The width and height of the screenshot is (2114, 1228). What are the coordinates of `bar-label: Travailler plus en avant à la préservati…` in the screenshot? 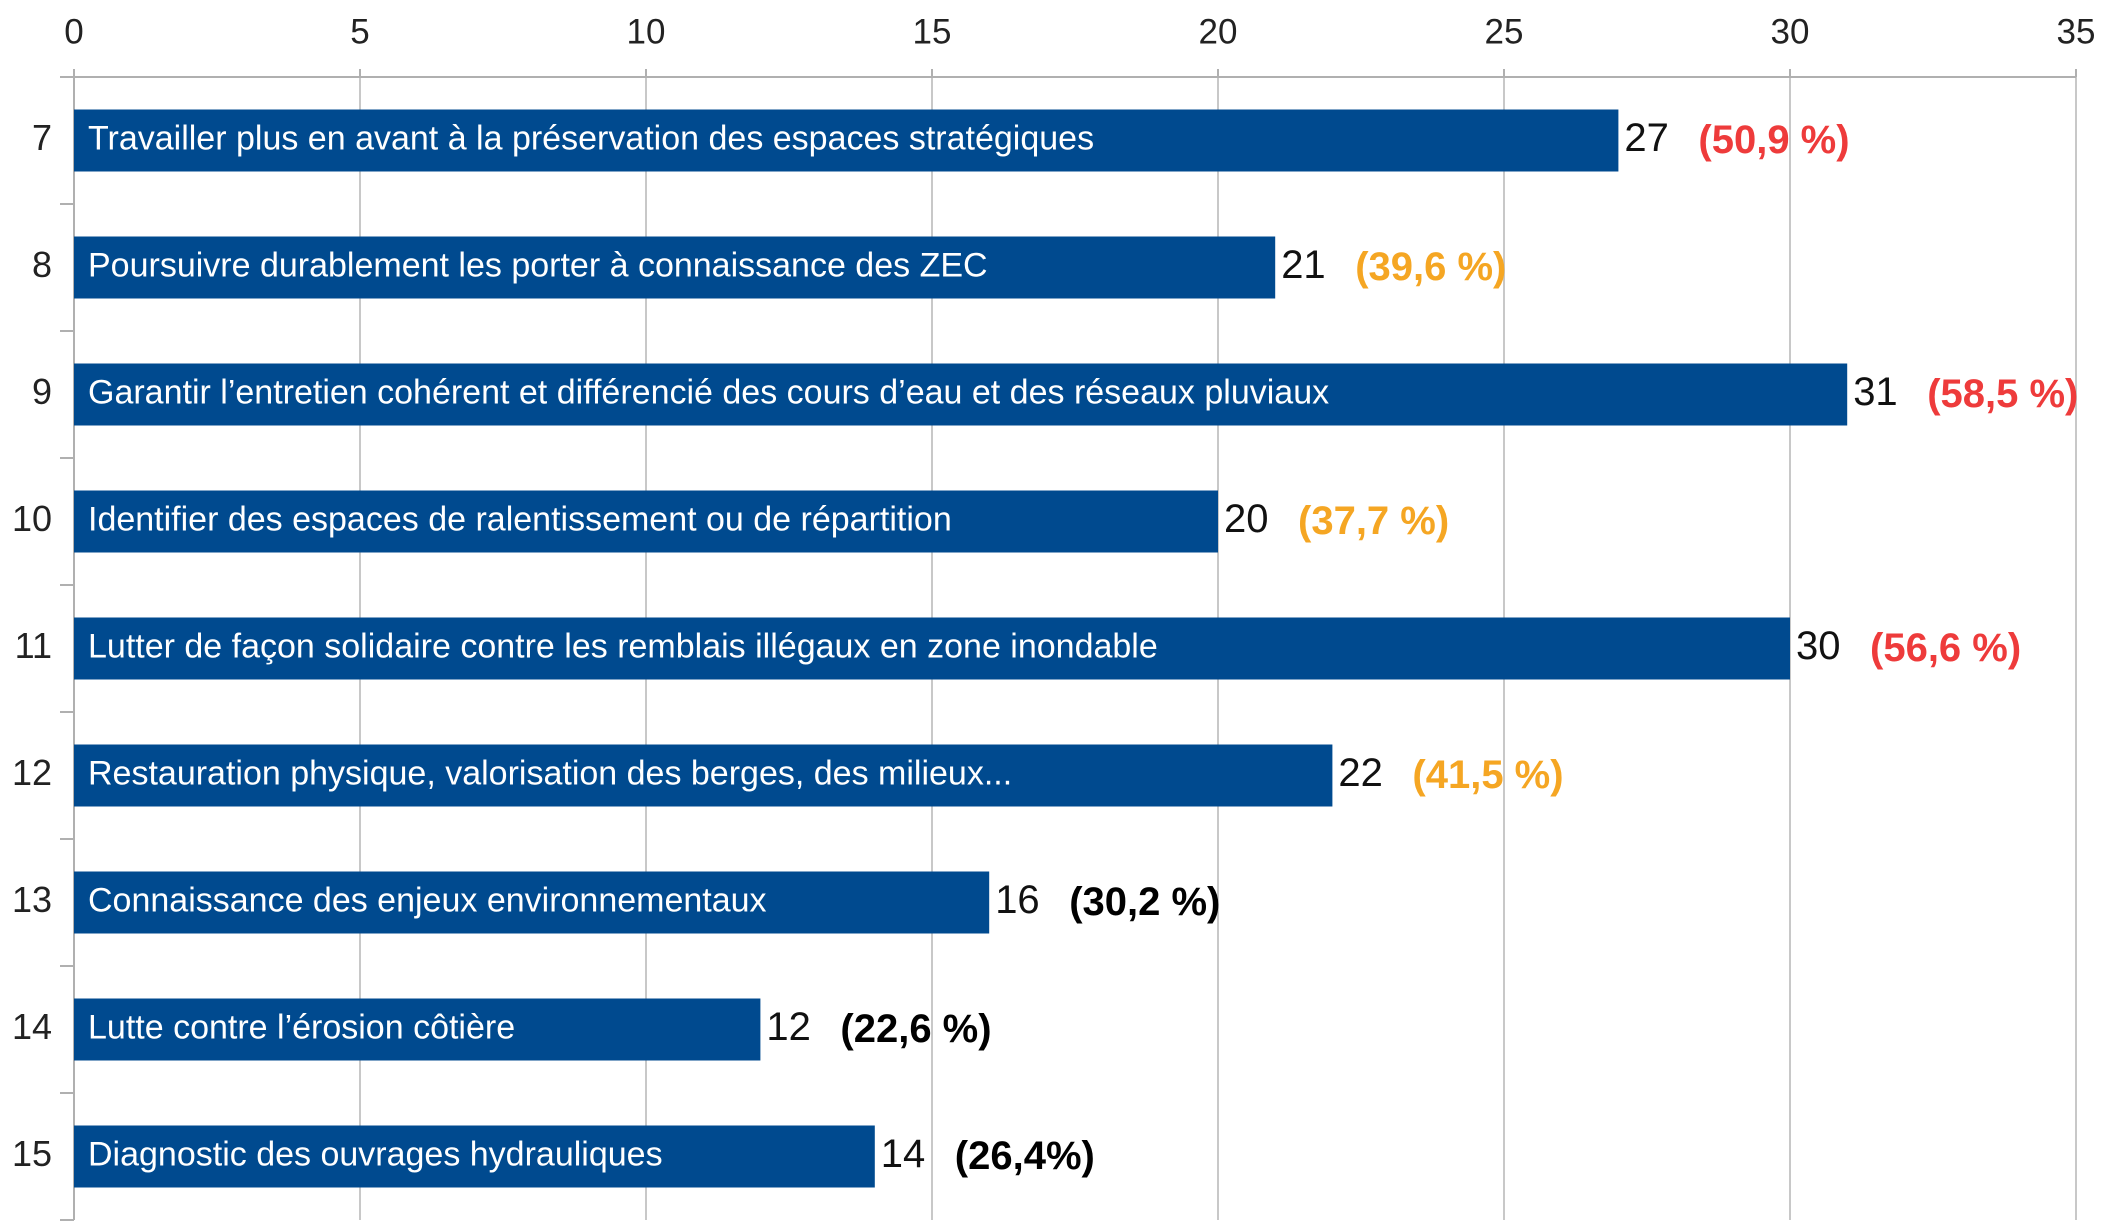 It's located at (591, 138).